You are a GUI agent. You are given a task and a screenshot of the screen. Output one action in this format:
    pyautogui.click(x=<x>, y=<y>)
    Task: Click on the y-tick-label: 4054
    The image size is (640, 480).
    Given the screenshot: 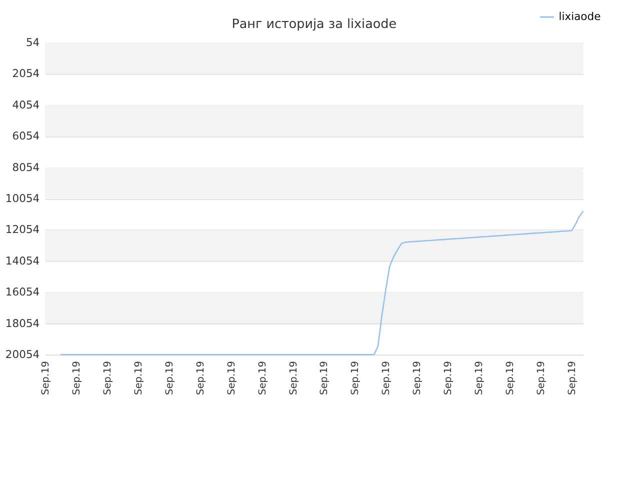 What is the action you would take?
    pyautogui.click(x=26, y=105)
    